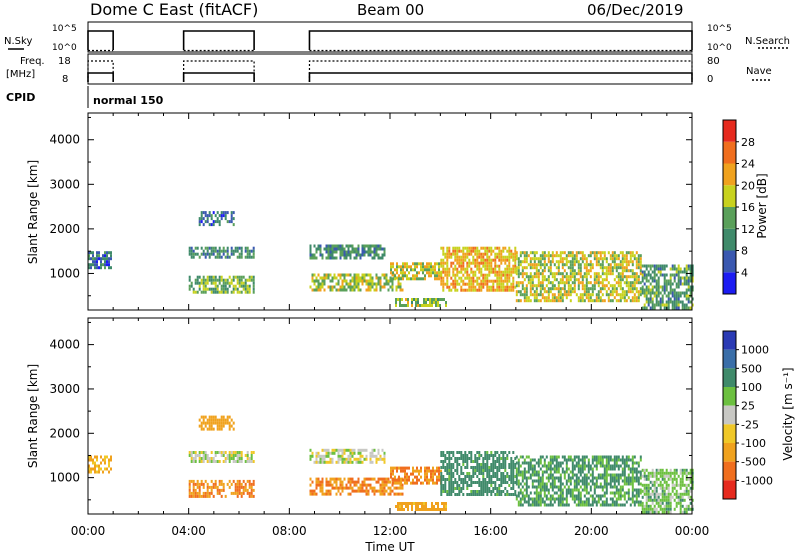  I want to click on xtick-label: 00:00, so click(692, 531).